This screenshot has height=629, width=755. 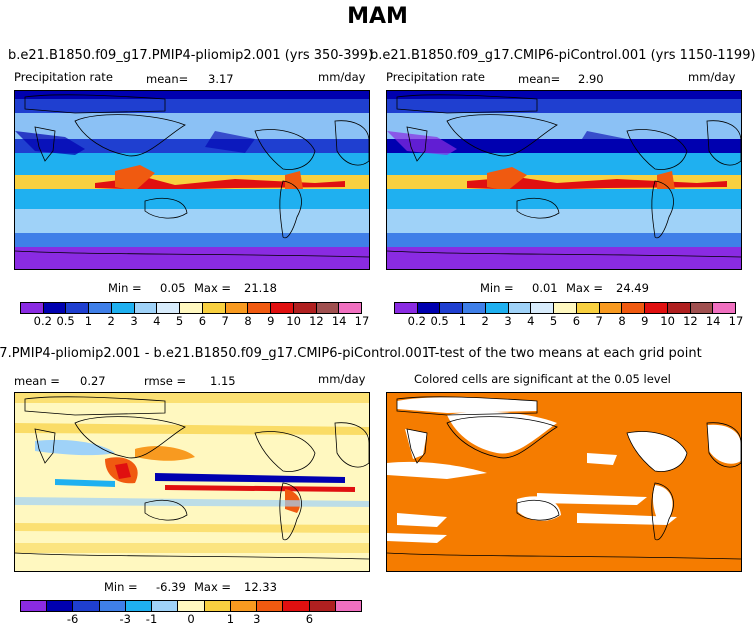 I want to click on colorbar-top-left: 0.2 0.5 1 2 3 4 5 6 7 8 9 10 12 14 17, so click(x=195, y=315).